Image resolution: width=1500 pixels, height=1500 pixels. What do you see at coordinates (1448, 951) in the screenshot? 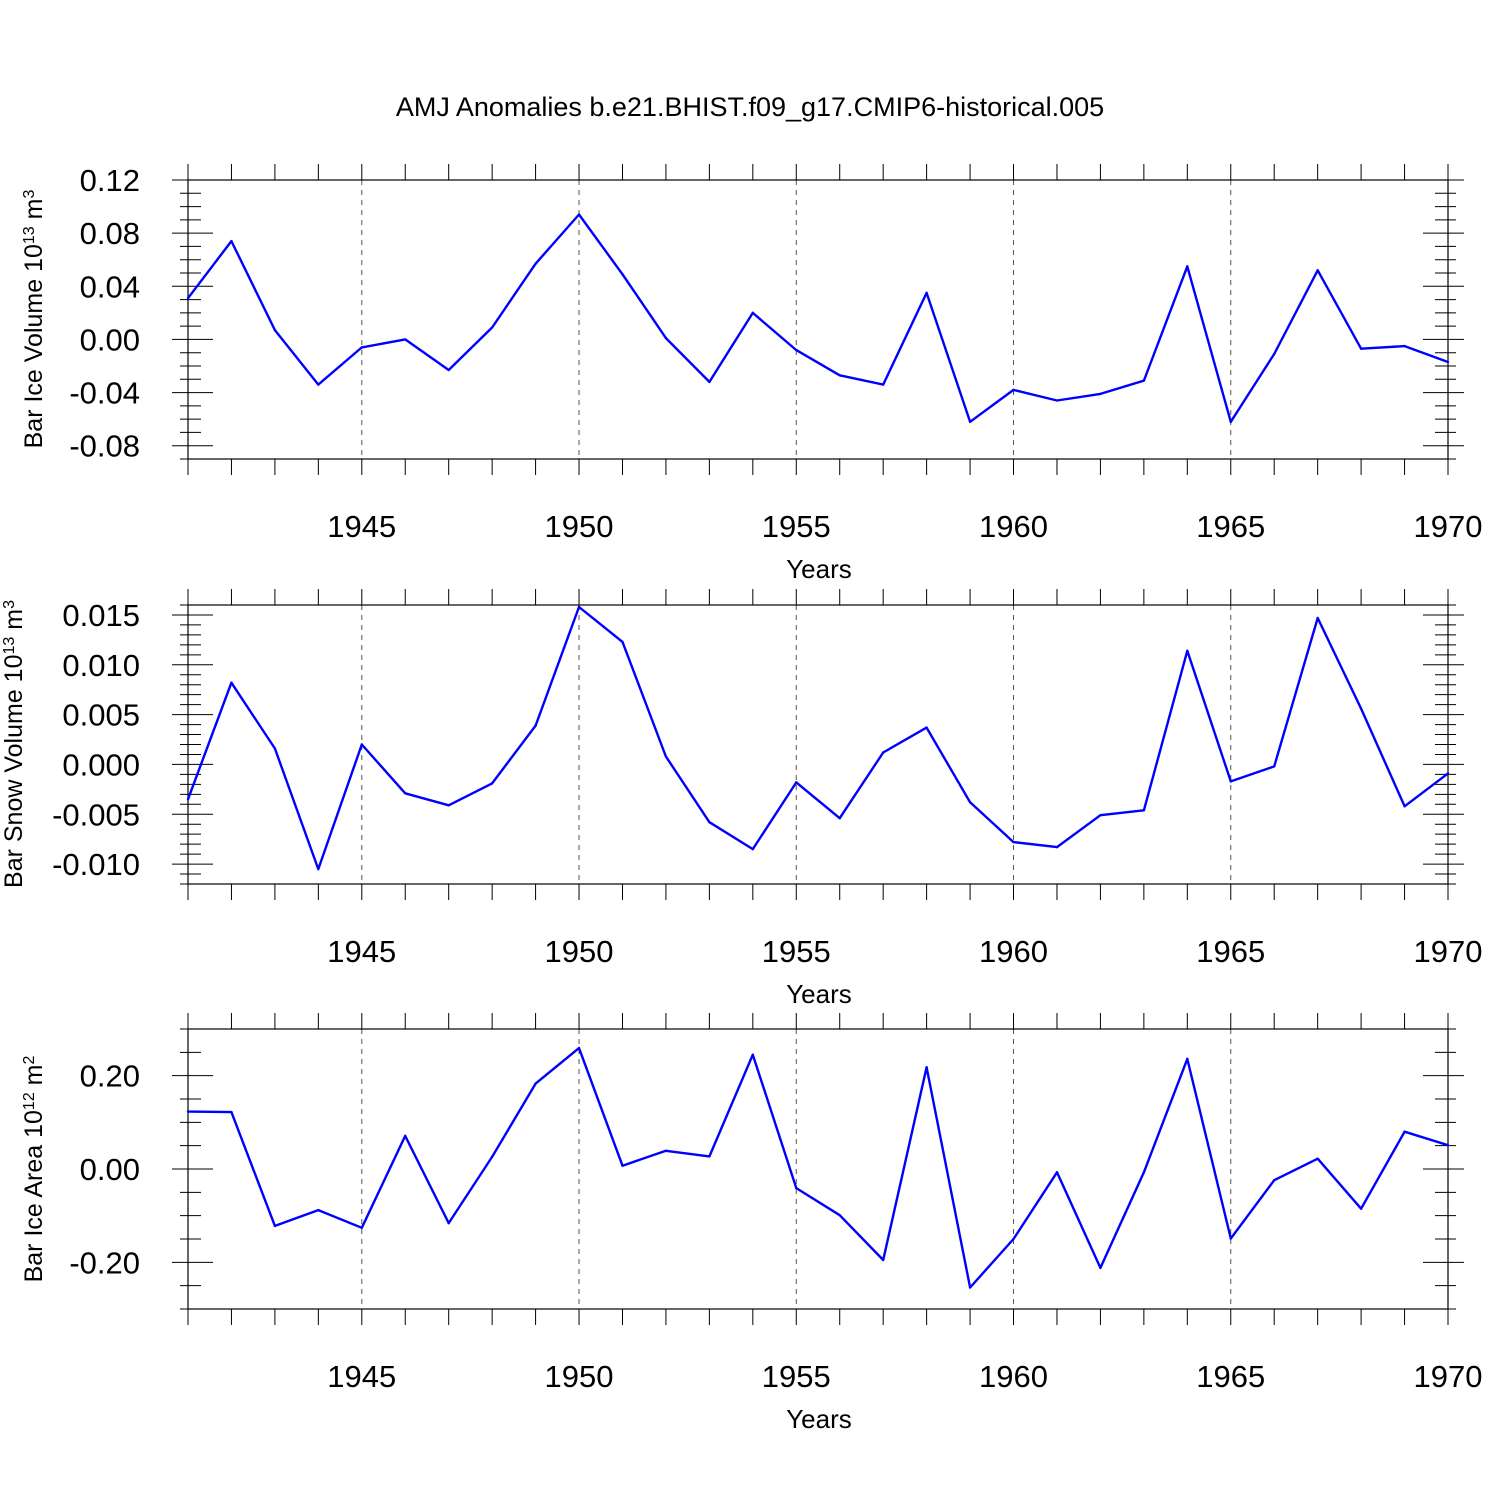
I see `xtick-label-snow-volume-1970: 1970` at bounding box center [1448, 951].